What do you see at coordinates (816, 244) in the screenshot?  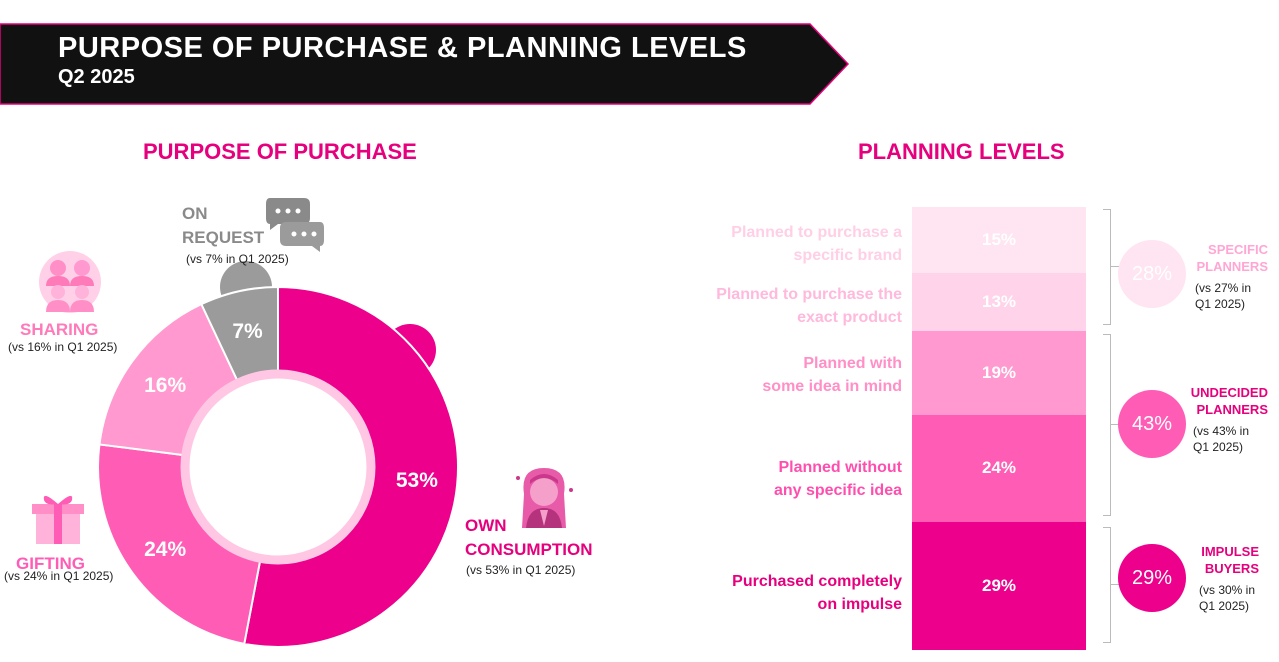 I see `plan-label-specific-brand: Planned to purchase a specific brand` at bounding box center [816, 244].